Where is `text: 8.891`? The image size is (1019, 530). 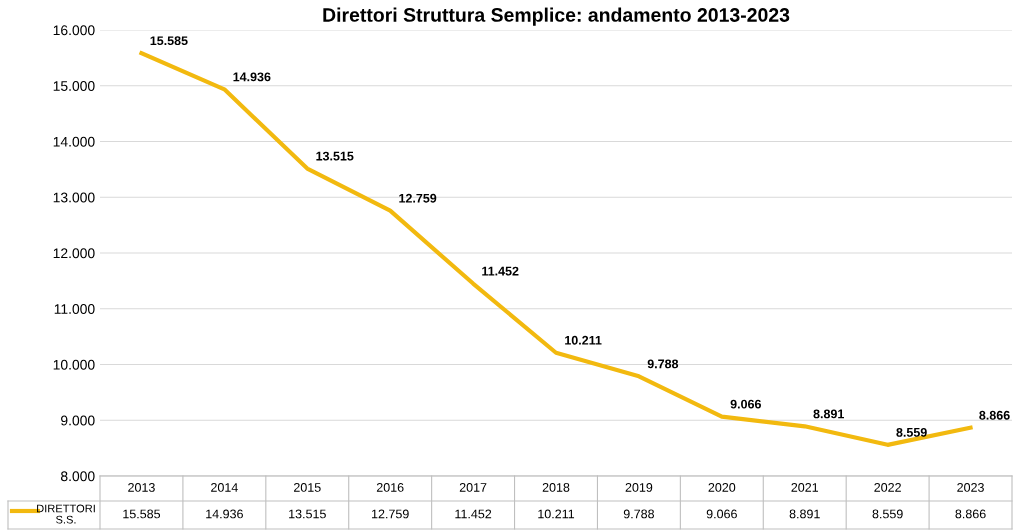
text: 8.891 is located at coordinates (828, 414).